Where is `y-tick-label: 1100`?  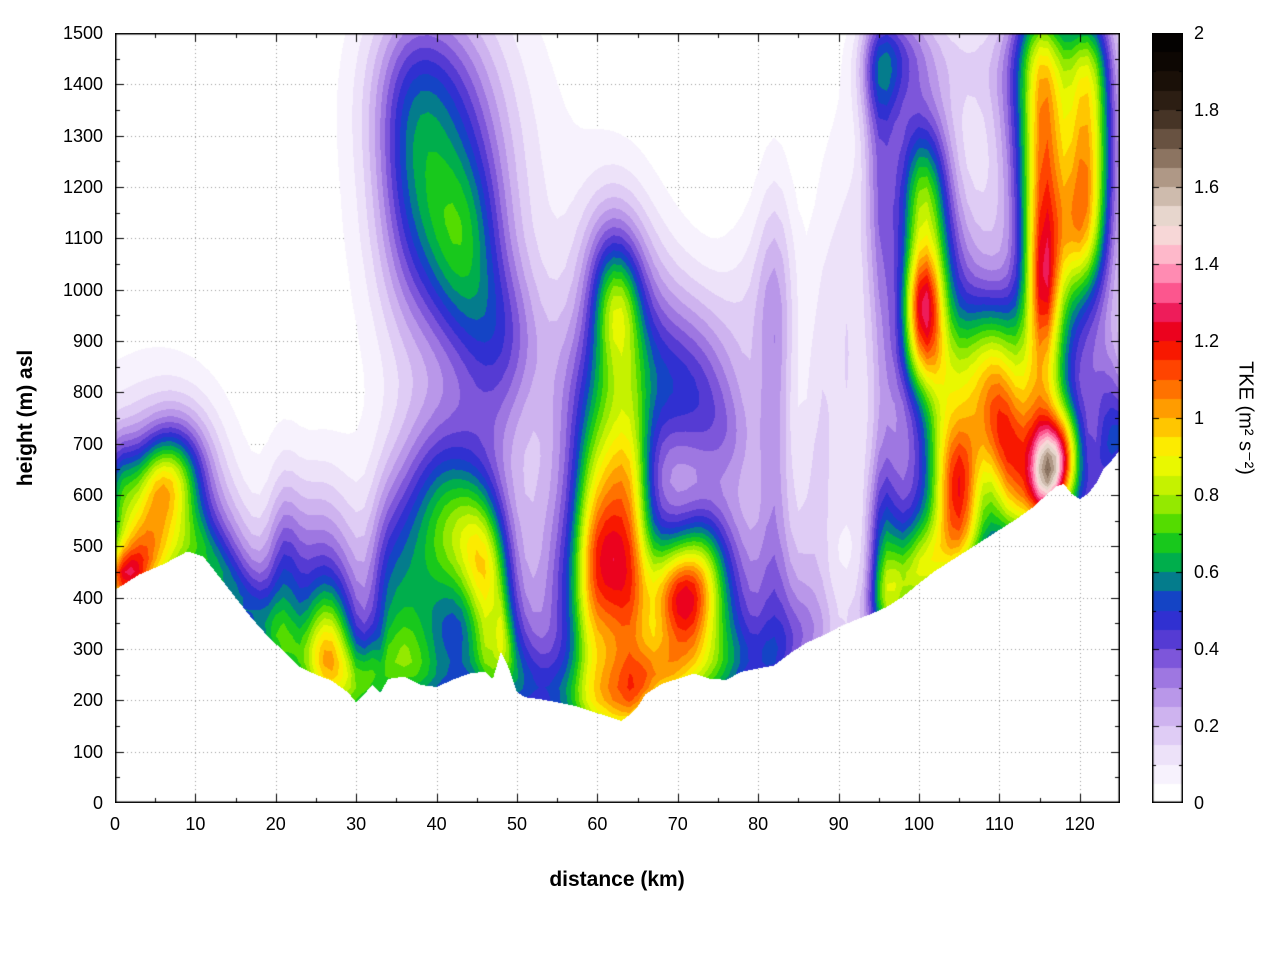 y-tick-label: 1100 is located at coordinates (83, 238).